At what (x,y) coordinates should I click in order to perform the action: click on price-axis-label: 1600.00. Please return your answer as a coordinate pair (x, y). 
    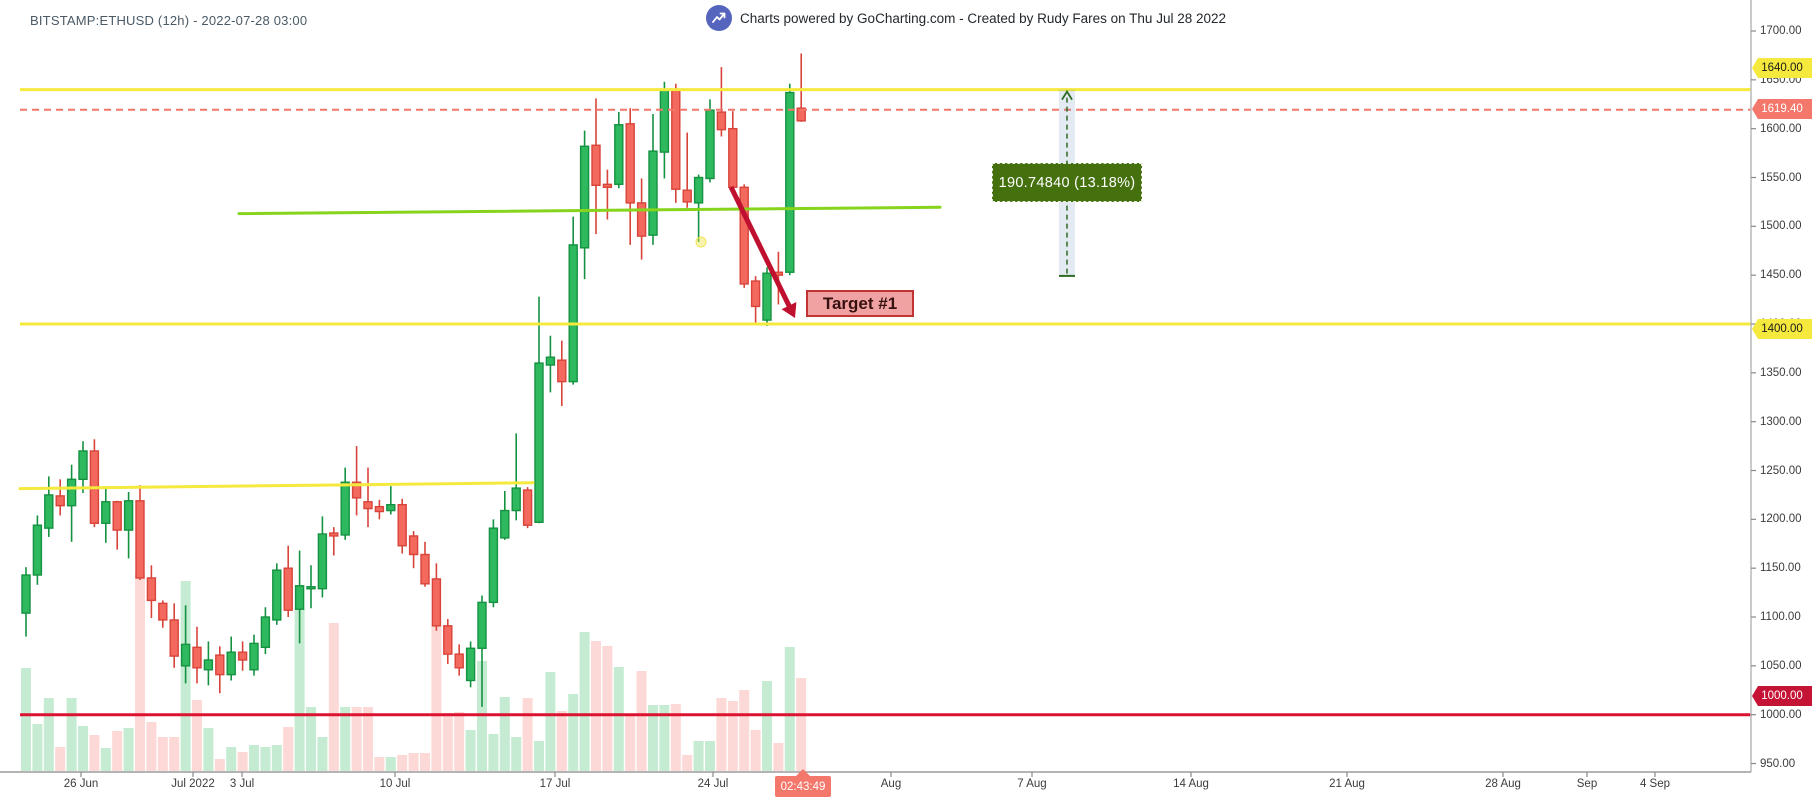
    Looking at the image, I should click on (1781, 128).